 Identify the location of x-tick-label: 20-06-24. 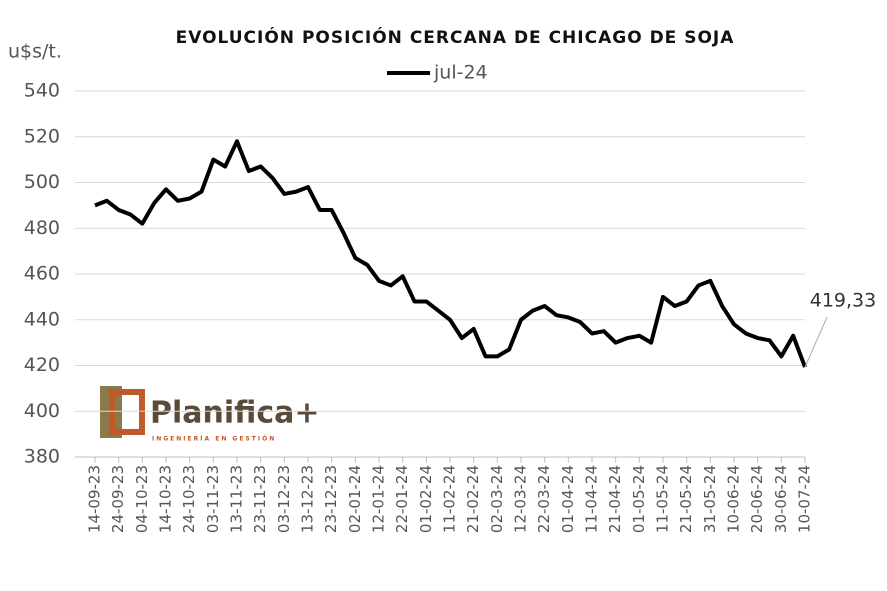
(757, 499).